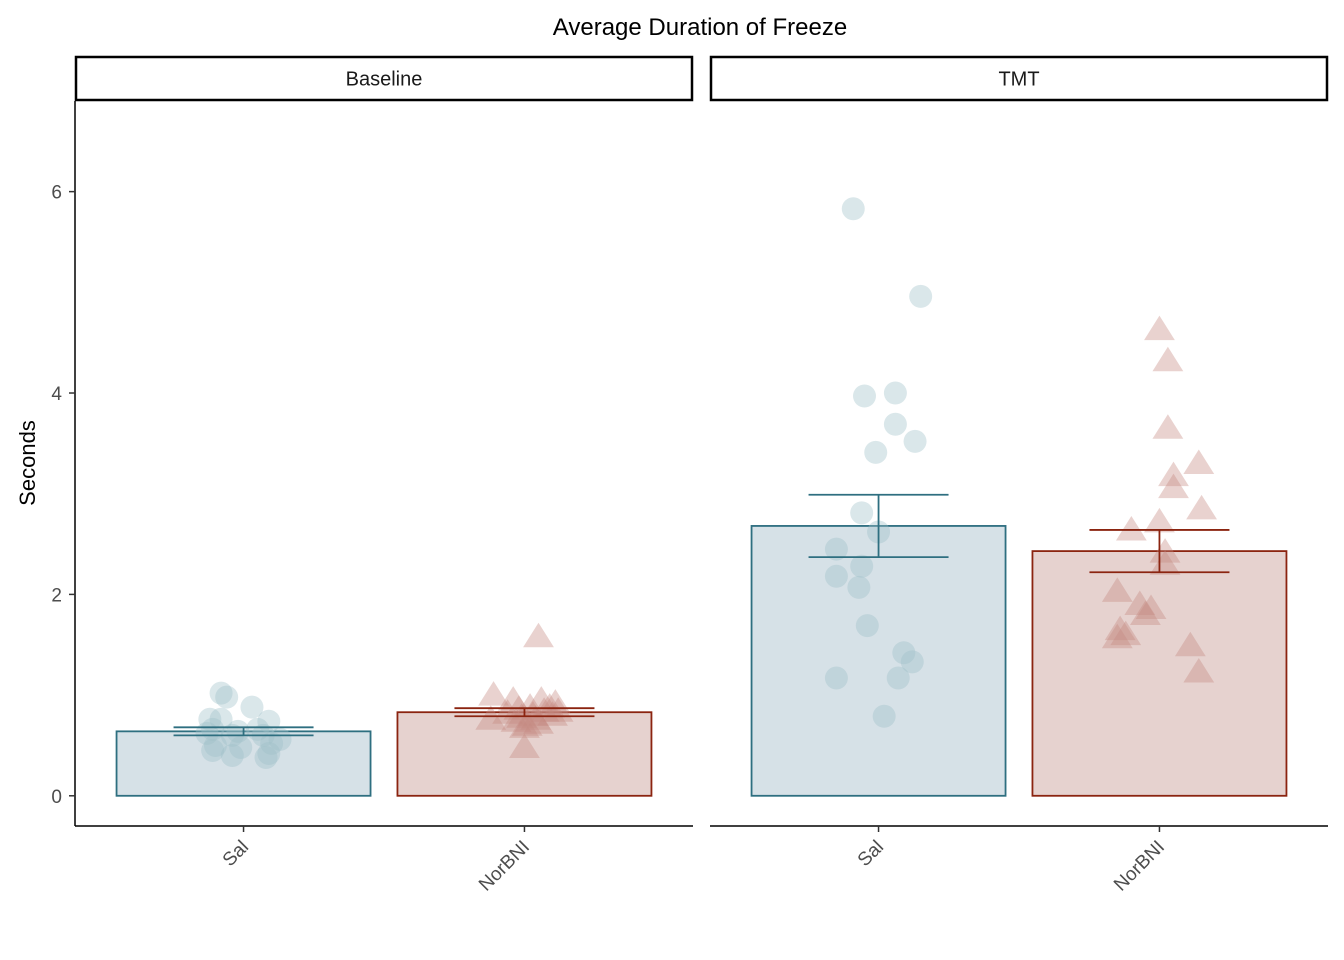 The image size is (1344, 960). Describe the element at coordinates (56, 193) in the screenshot. I see `y-tick-label: 6` at that location.